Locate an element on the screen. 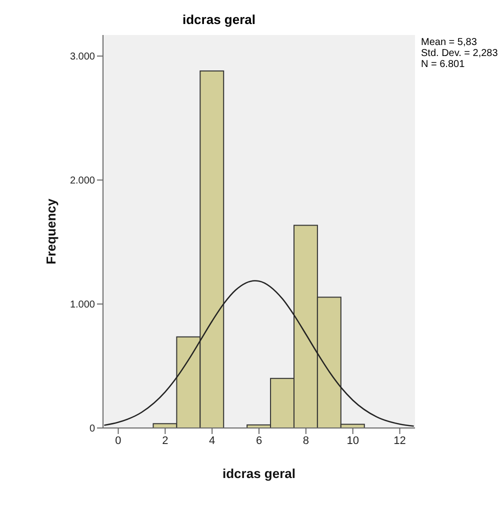 This screenshot has height=516, width=499. text: Std. Dev. = 2,283 is located at coordinates (459, 53).